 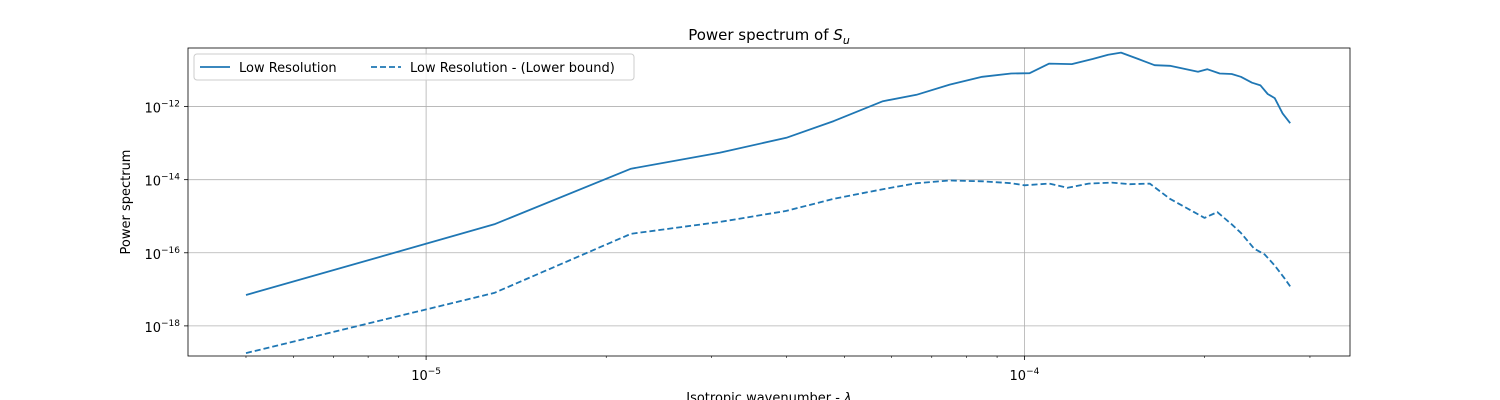 What do you see at coordinates (170, 251) in the screenshot?
I see `y-tick-label-exponent: −16` at bounding box center [170, 251].